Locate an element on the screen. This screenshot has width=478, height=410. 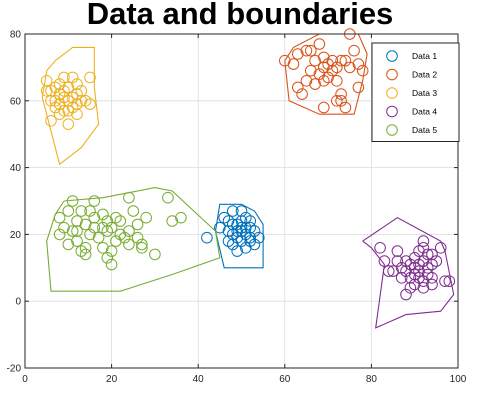
legend: Data 1 Data 2 Data 3 Data 4 Data 5 is located at coordinates (415, 92).